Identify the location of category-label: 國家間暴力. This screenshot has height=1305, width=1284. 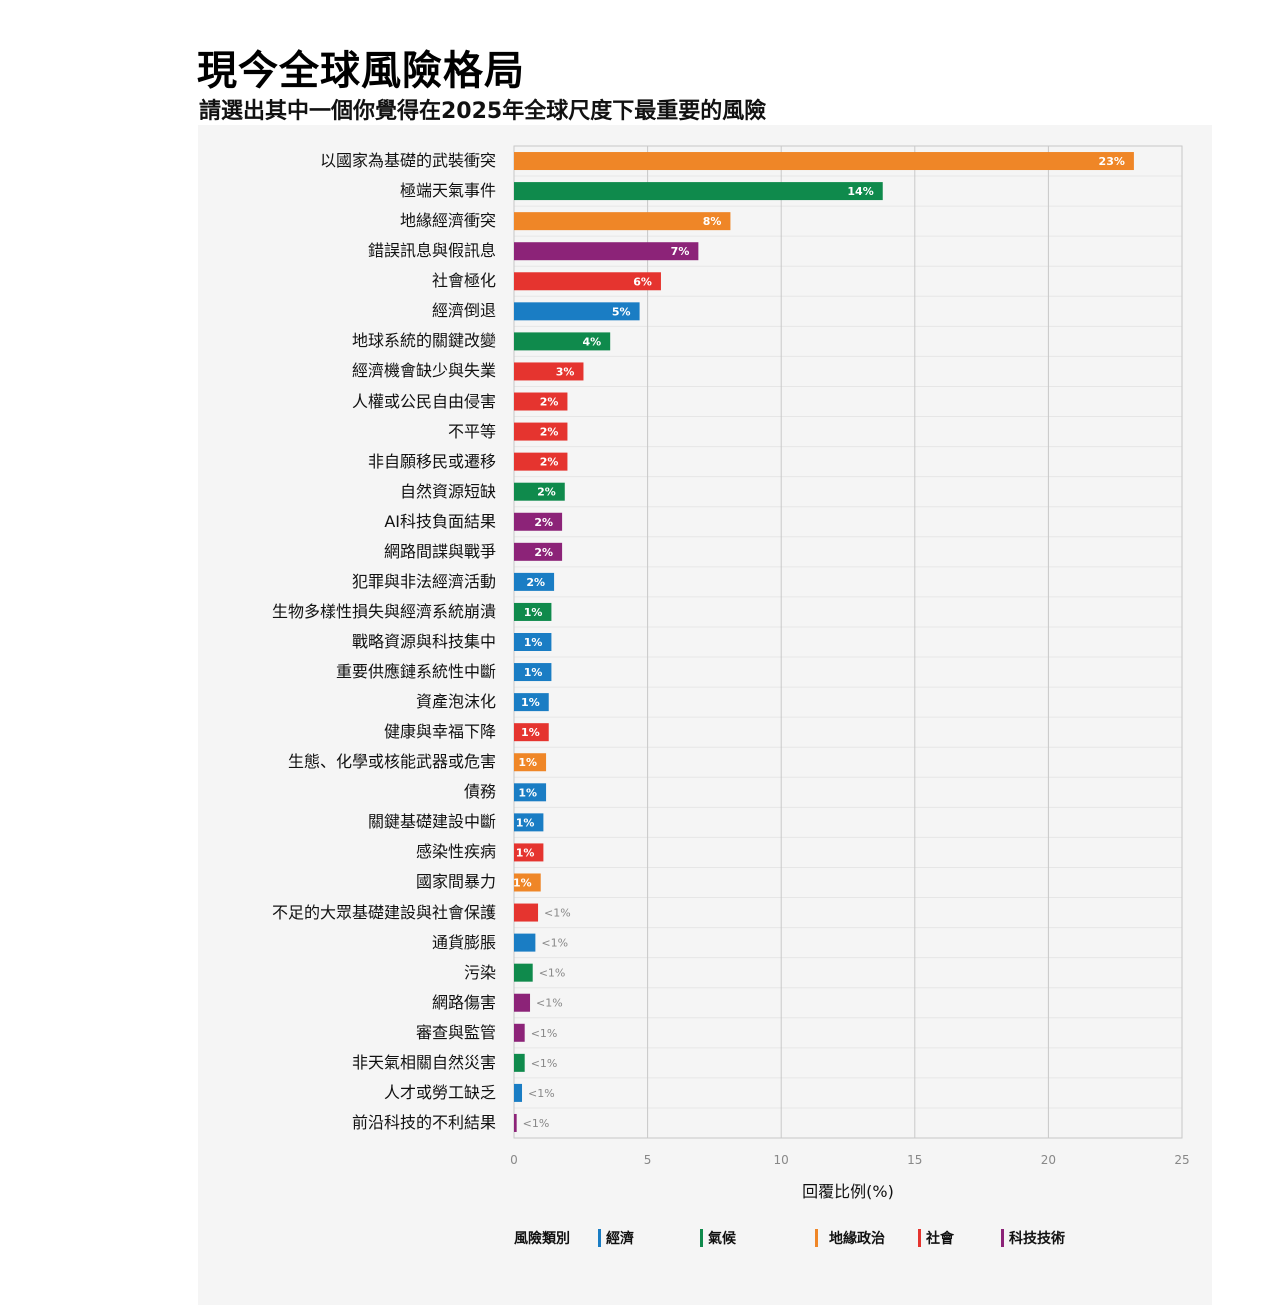
(455, 882).